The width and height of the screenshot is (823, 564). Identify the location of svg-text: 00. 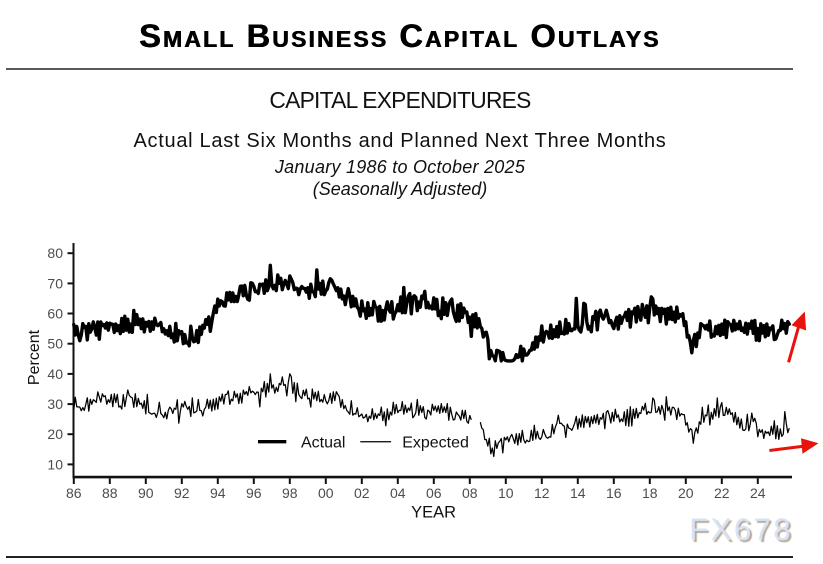
(326, 493).